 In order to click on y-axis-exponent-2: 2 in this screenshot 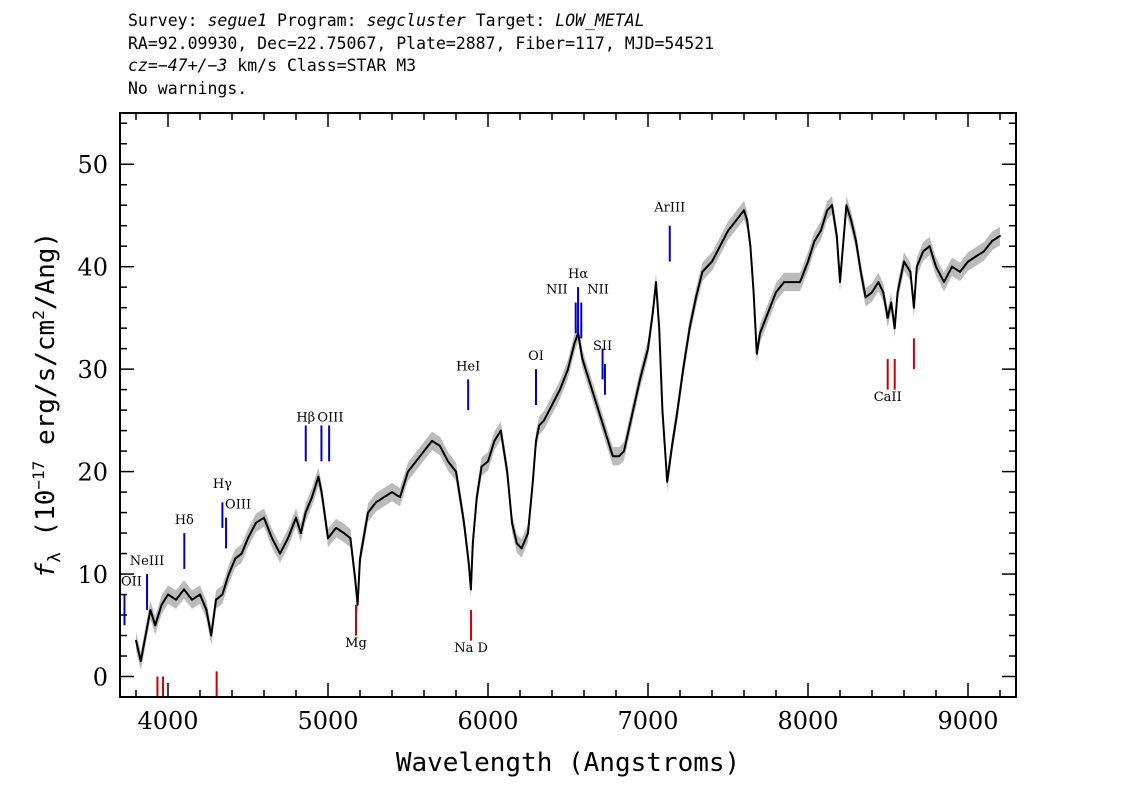, I will do `click(38, 315)`.